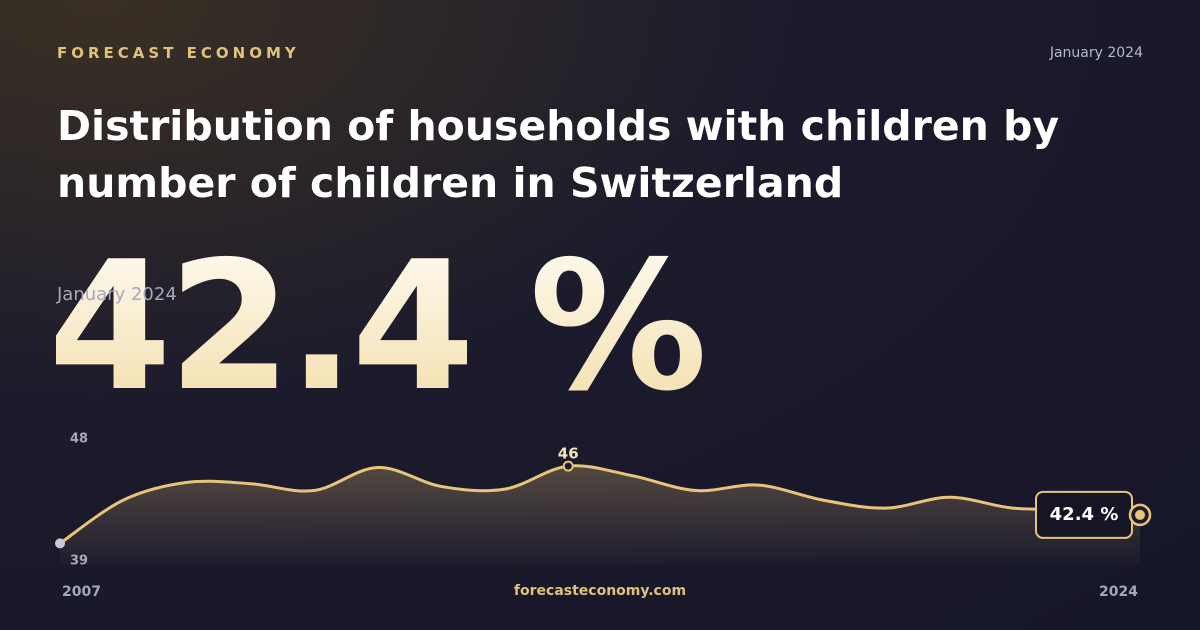 This screenshot has height=630, width=1200. I want to click on area, so click(600, 515).